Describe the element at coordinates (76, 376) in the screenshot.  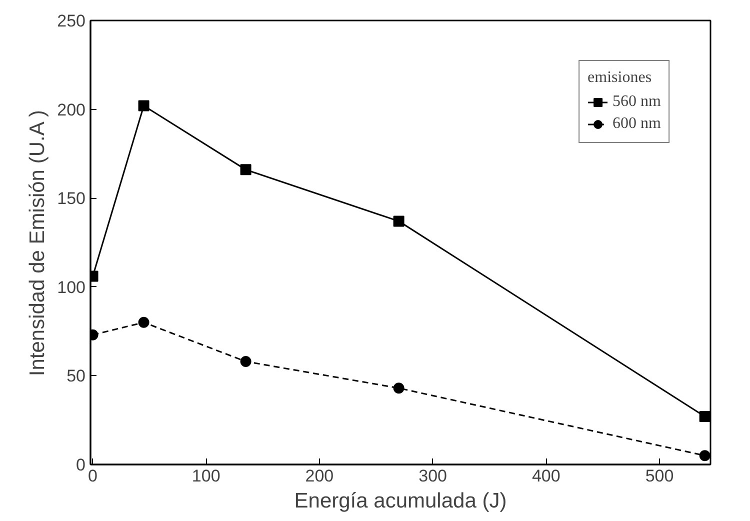
I see `y-tick-label: 50` at that location.